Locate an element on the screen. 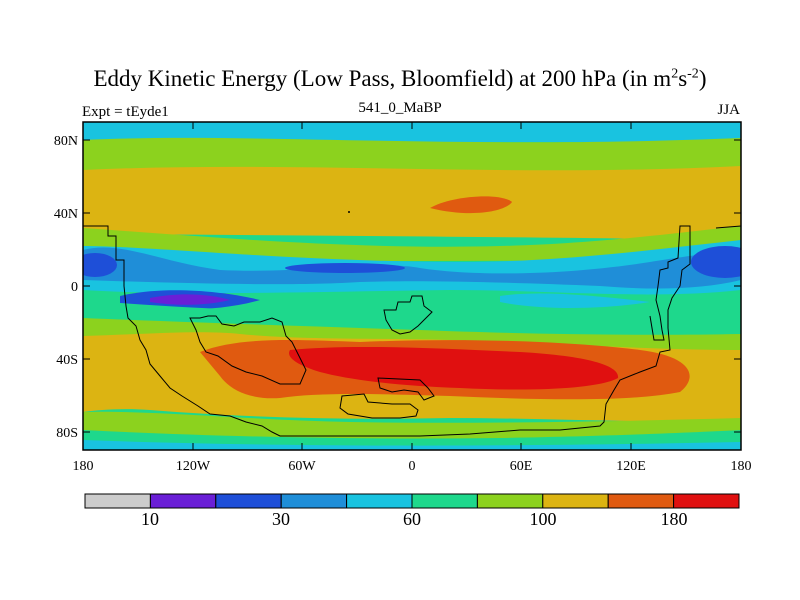 This screenshot has width=800, height=600. lat-label-40n: 40N is located at coordinates (66, 214).